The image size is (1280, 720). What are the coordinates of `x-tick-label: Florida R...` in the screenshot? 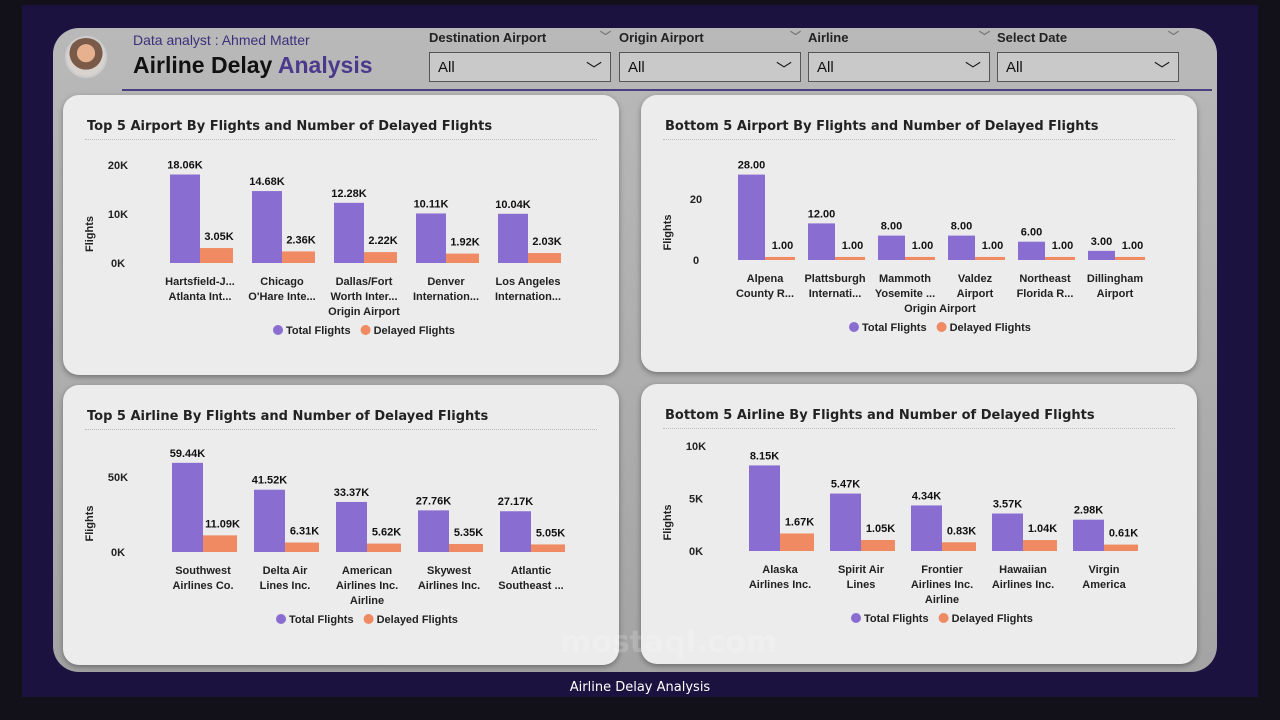 It's located at (1045, 294).